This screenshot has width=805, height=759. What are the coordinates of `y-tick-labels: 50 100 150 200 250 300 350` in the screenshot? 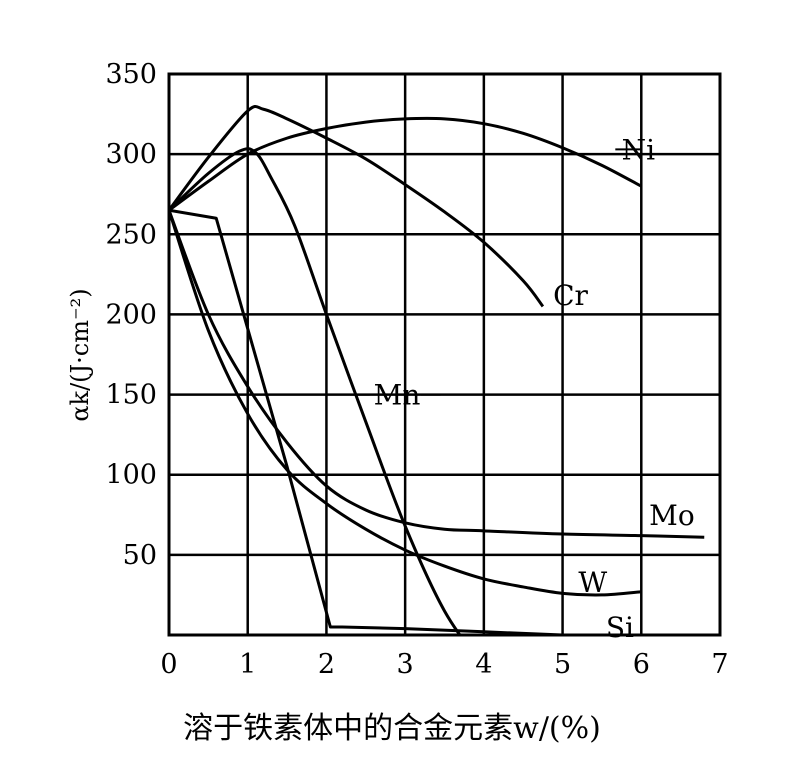 It's located at (131, 315).